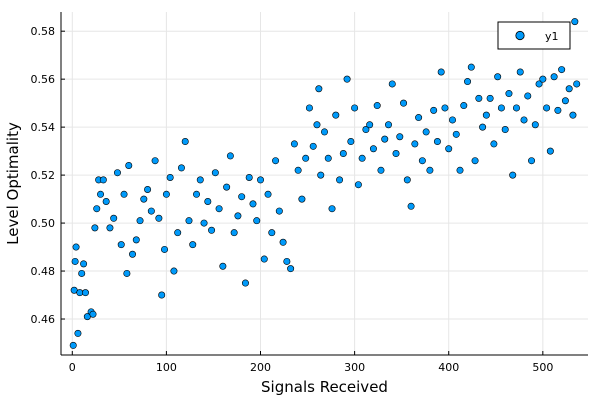  Describe the element at coordinates (48, 175) in the screenshot. I see `y-ticks: 0.46 0.48 0.50 0.52 0.54 0.56 0.58` at that location.